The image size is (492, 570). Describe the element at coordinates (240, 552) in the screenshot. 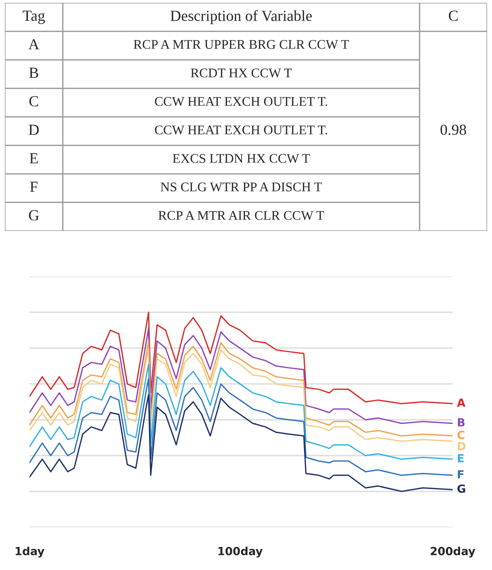

I see `x-tick-label: 100day` at that location.